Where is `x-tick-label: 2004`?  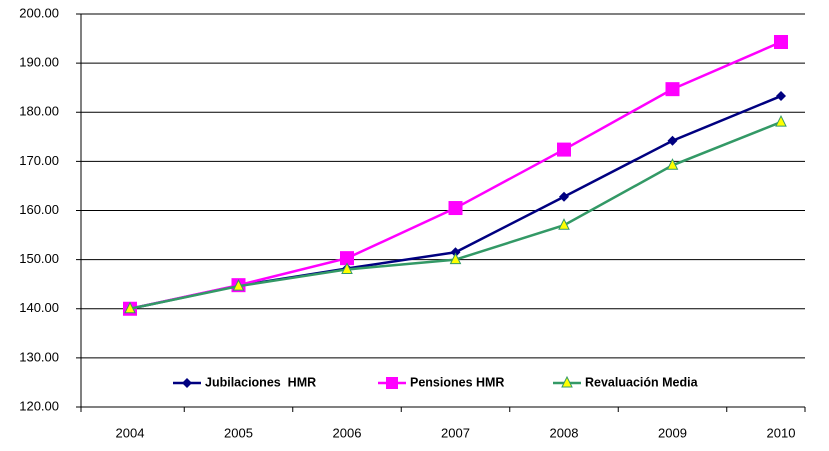 x-tick-label: 2004 is located at coordinates (130, 432).